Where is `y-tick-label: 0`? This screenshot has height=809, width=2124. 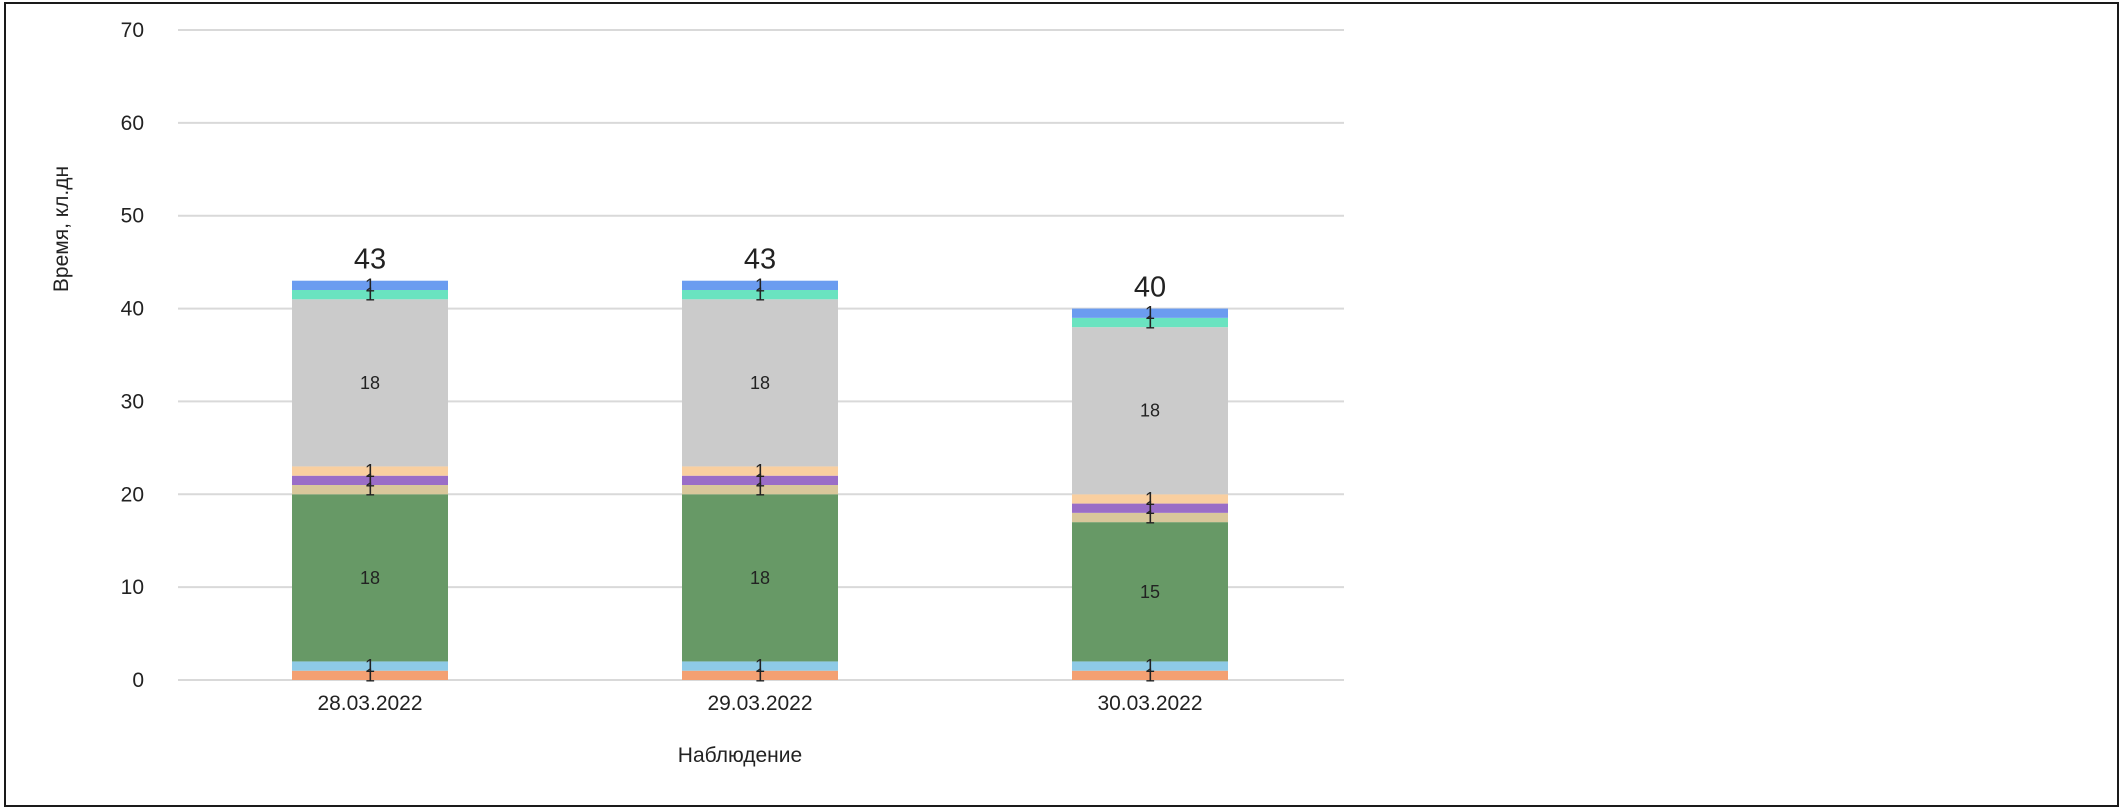 y-tick-label: 0 is located at coordinates (138, 680).